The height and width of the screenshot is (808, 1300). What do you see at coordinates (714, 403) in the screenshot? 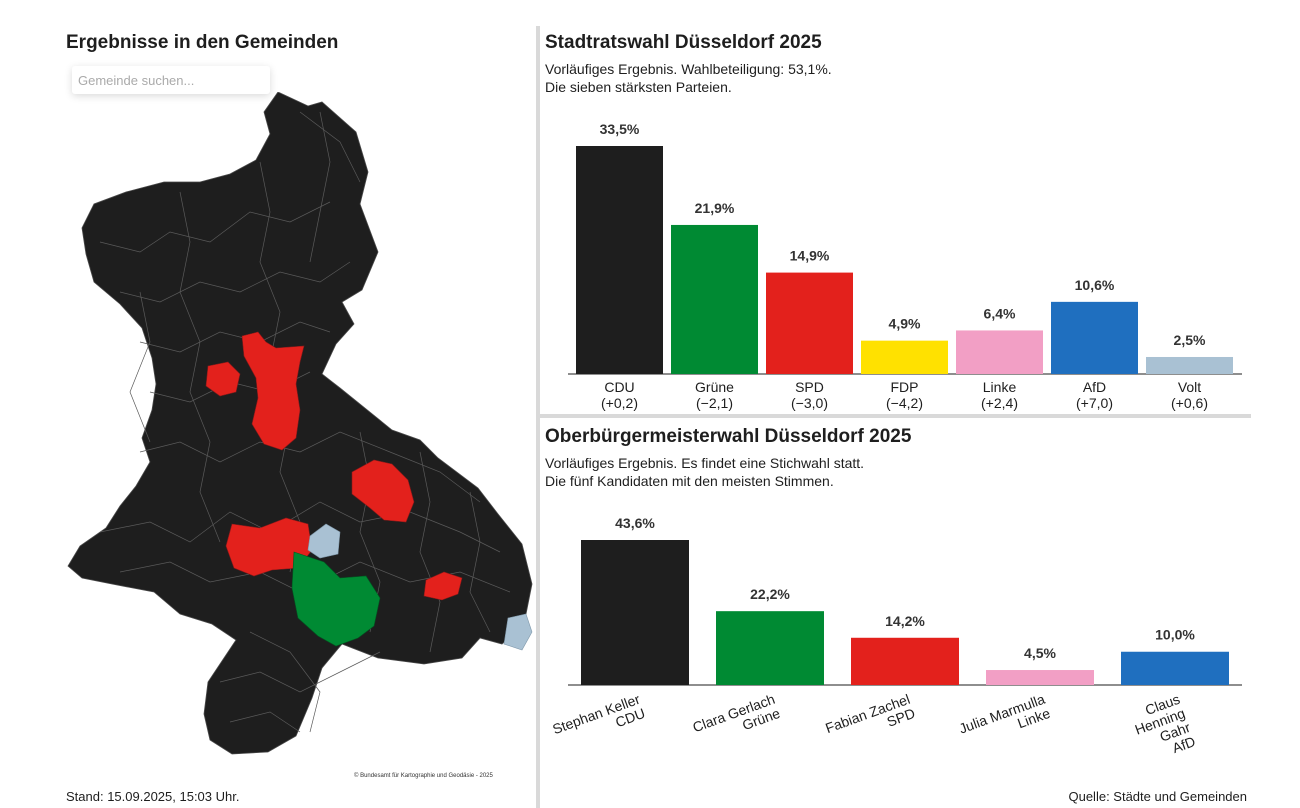
I see `change-label: (−2,1)` at bounding box center [714, 403].